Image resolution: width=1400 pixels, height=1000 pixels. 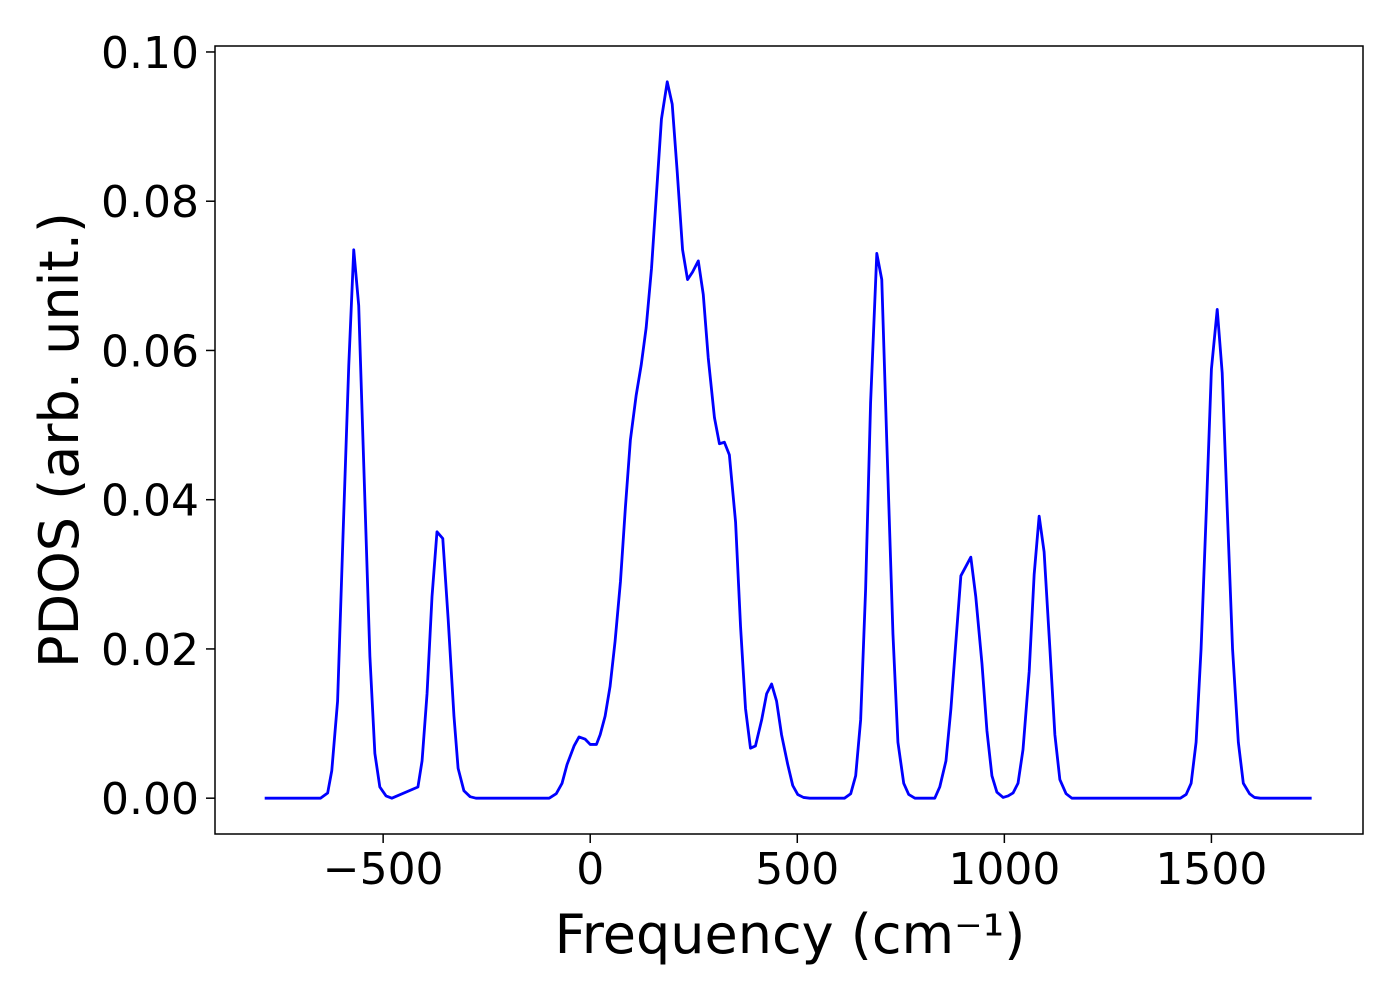 What do you see at coordinates (150, 799) in the screenshot?
I see `y-tick-label: 0.00` at bounding box center [150, 799].